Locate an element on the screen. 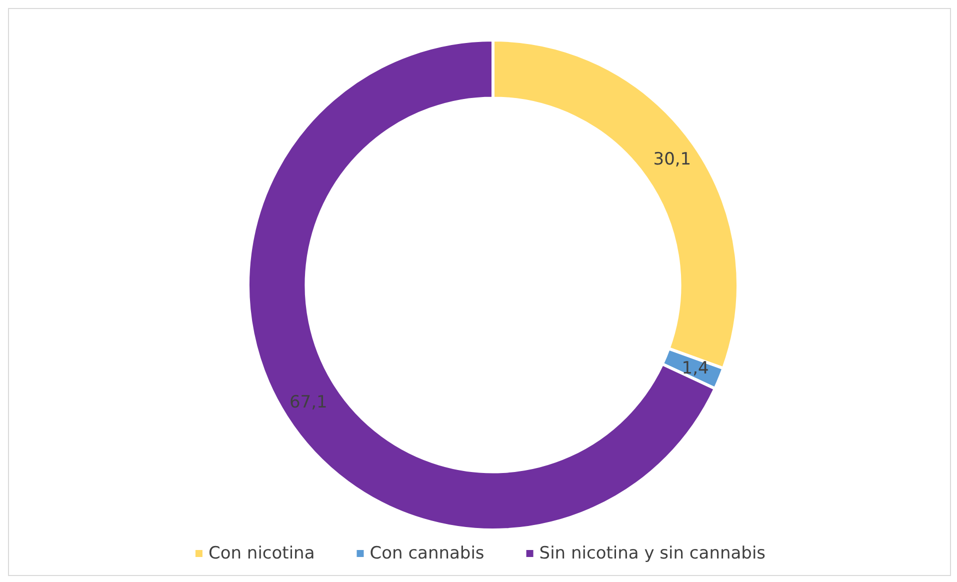 The width and height of the screenshot is (957, 582). legend-label: Sin nicotina y sin cannabis is located at coordinates (652, 554).